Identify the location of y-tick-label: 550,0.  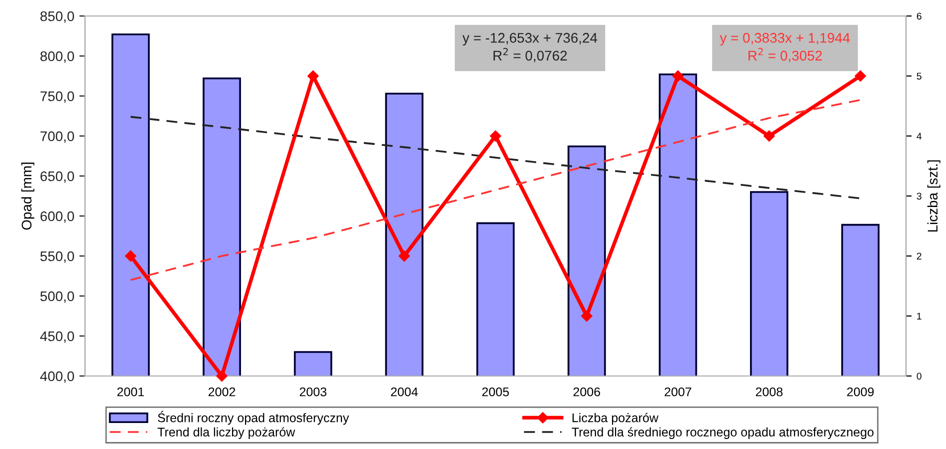
(57, 257).